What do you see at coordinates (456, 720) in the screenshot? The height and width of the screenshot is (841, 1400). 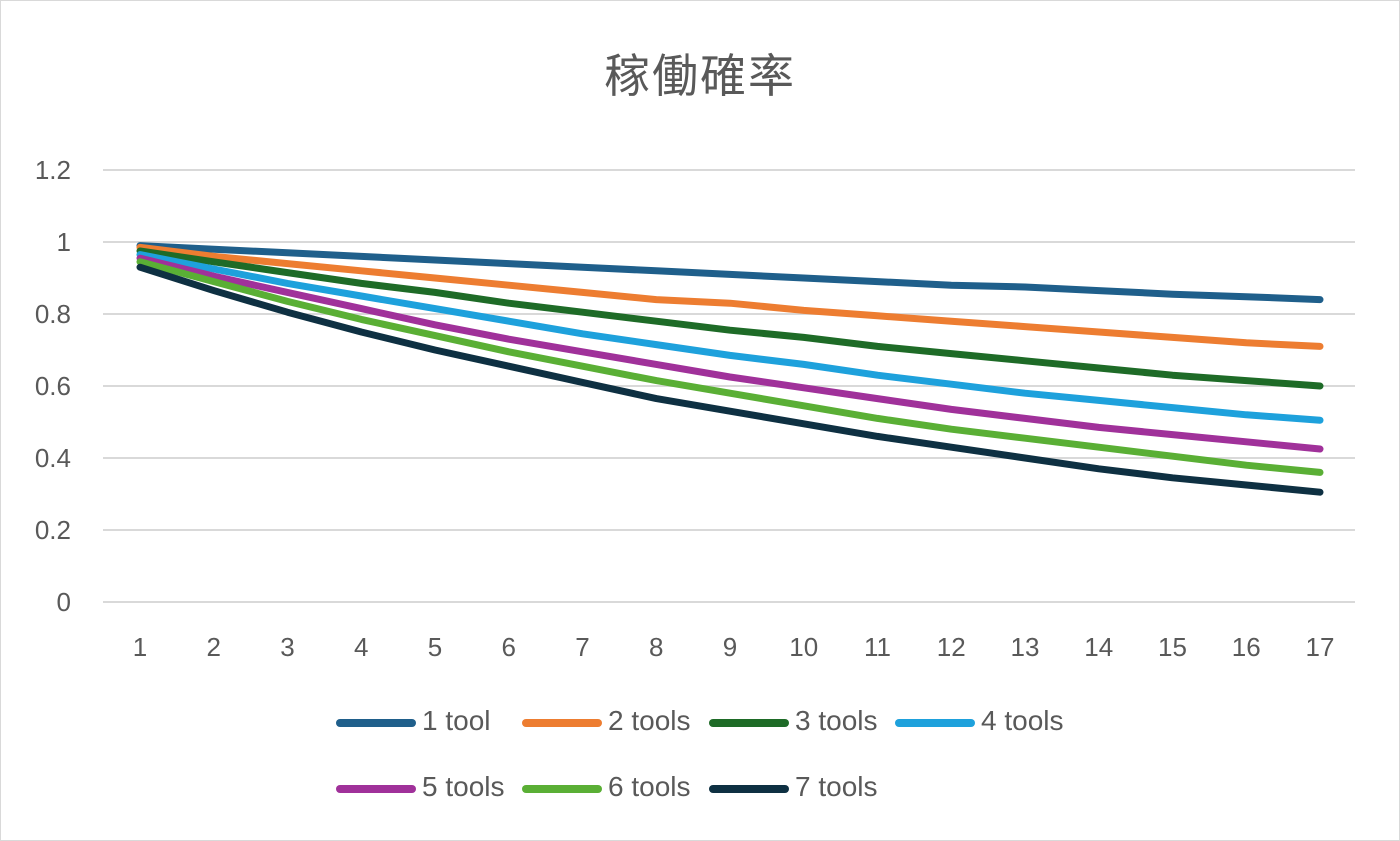 I see `legend-label: 1 tool` at bounding box center [456, 720].